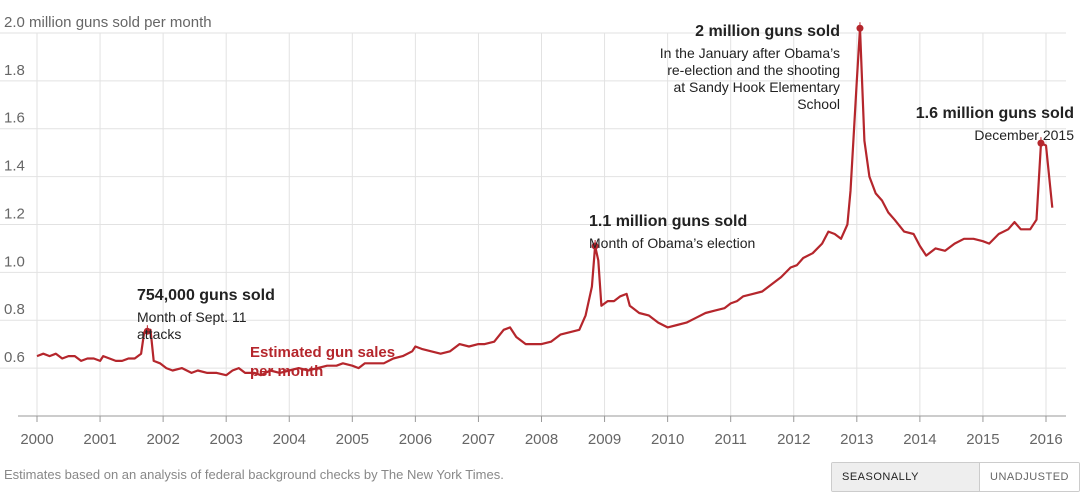 This screenshot has width=1080, height=498. I want to click on x-tick-label: 2008, so click(541, 439).